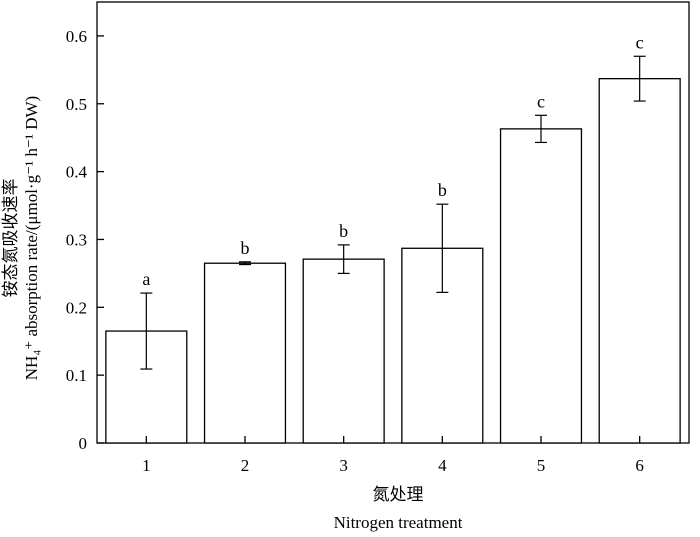  What do you see at coordinates (442, 465) in the screenshot?
I see `x-tick-label: 4` at bounding box center [442, 465].